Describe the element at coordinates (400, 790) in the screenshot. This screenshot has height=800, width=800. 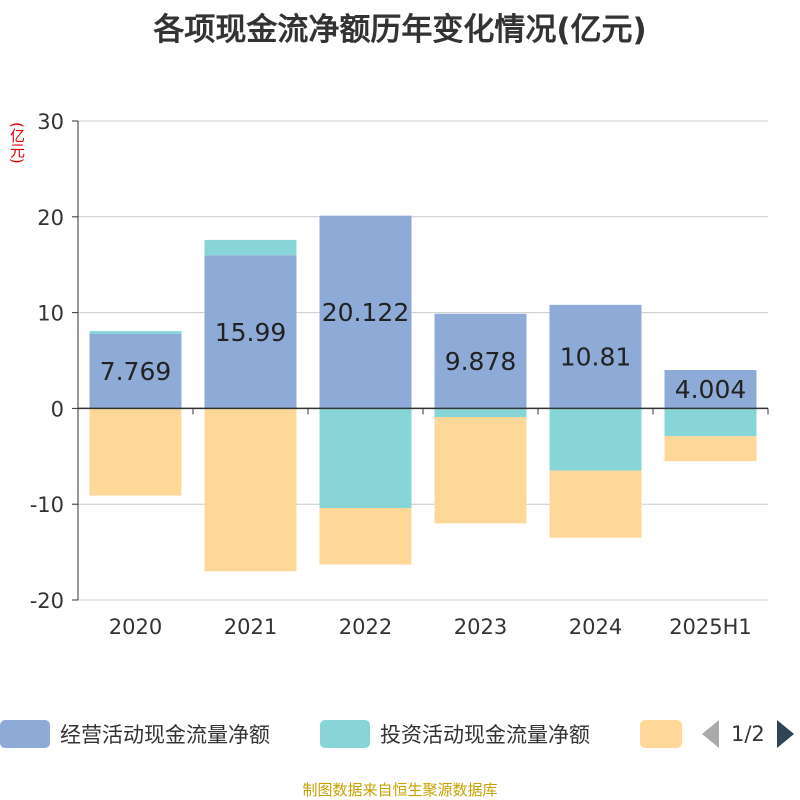
I see `source-note: 制图数据来自恒生聚源数据库` at that location.